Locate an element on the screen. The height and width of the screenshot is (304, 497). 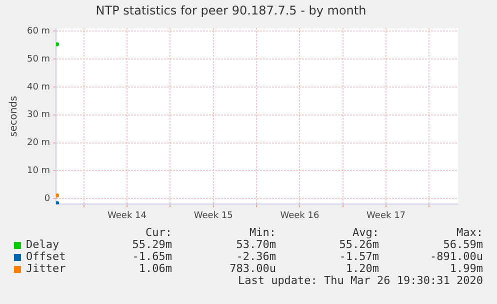
x-tick-label: Week 16 is located at coordinates (300, 215).